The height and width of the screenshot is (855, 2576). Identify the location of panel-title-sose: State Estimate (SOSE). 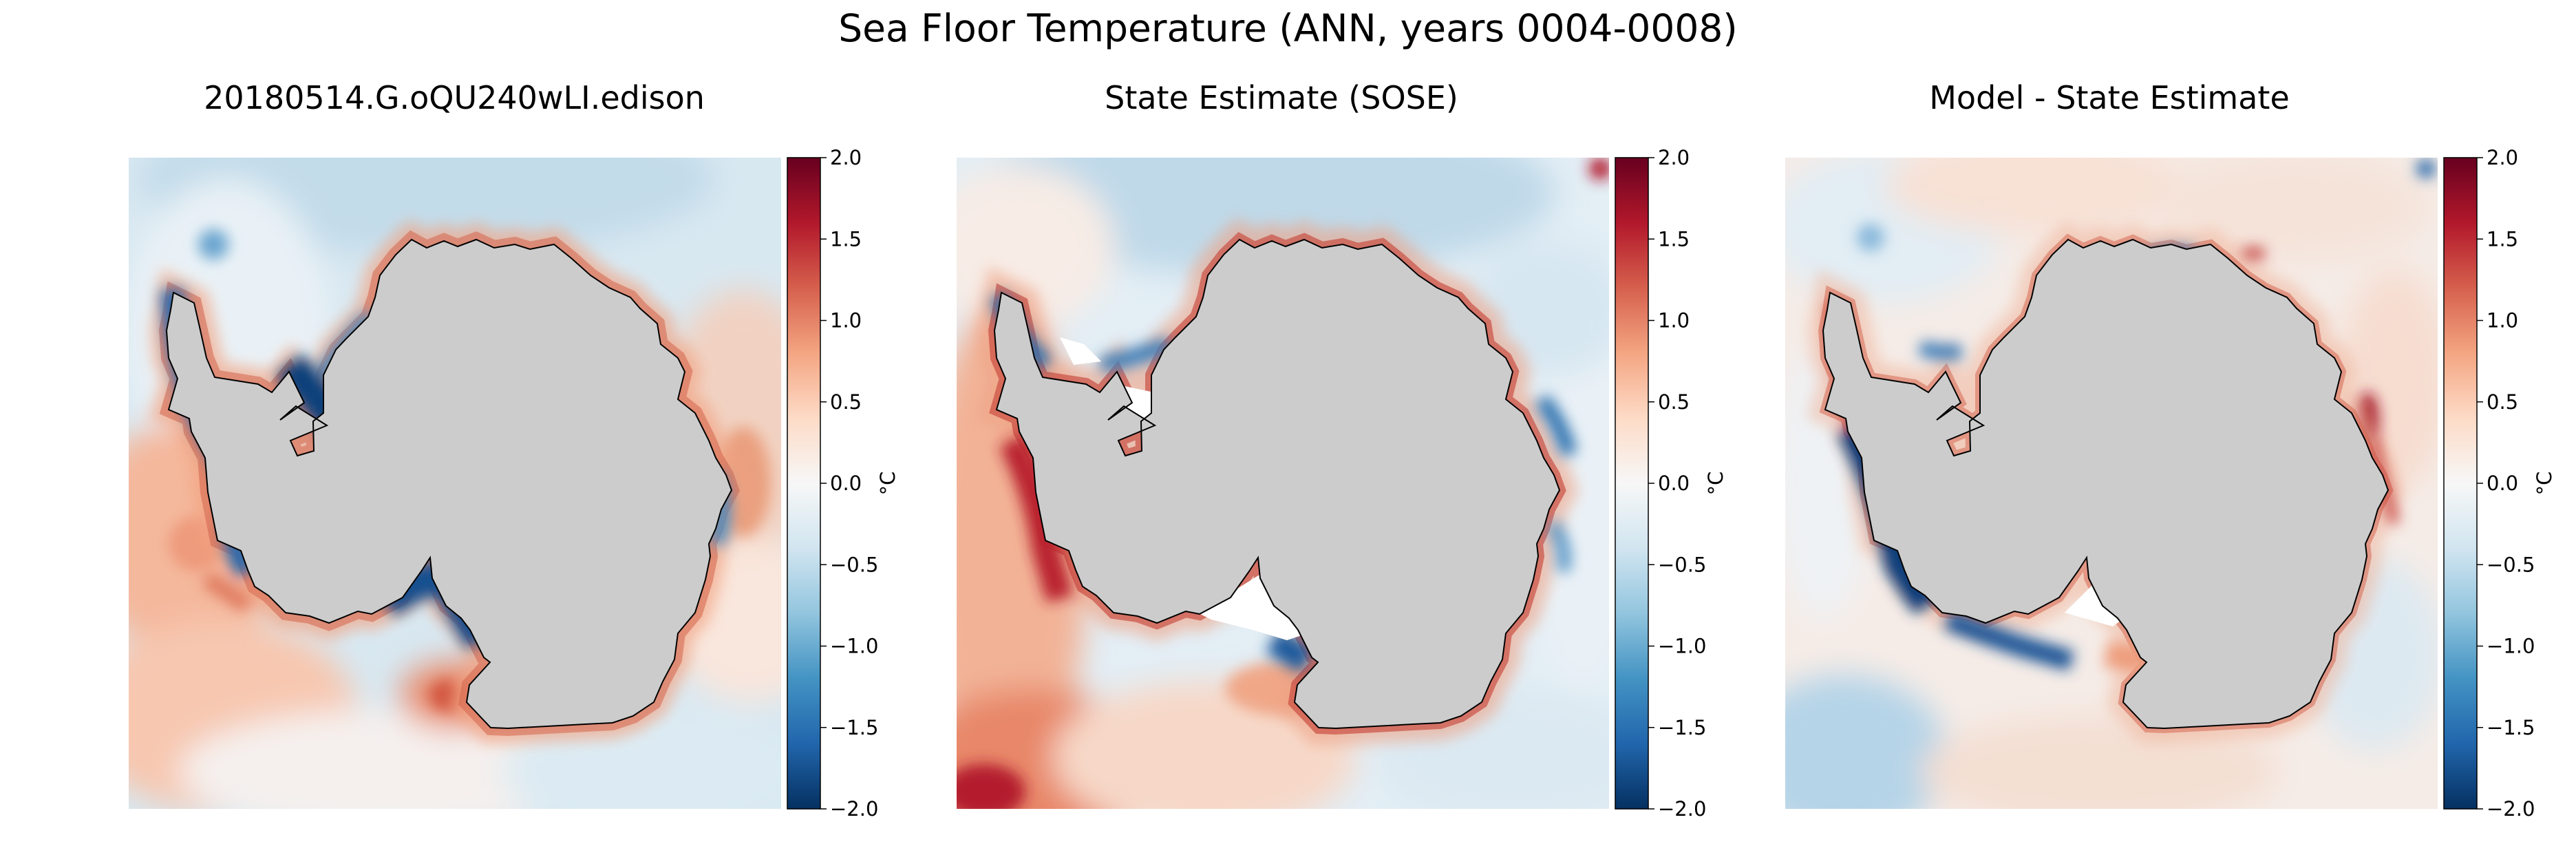
(1281, 97).